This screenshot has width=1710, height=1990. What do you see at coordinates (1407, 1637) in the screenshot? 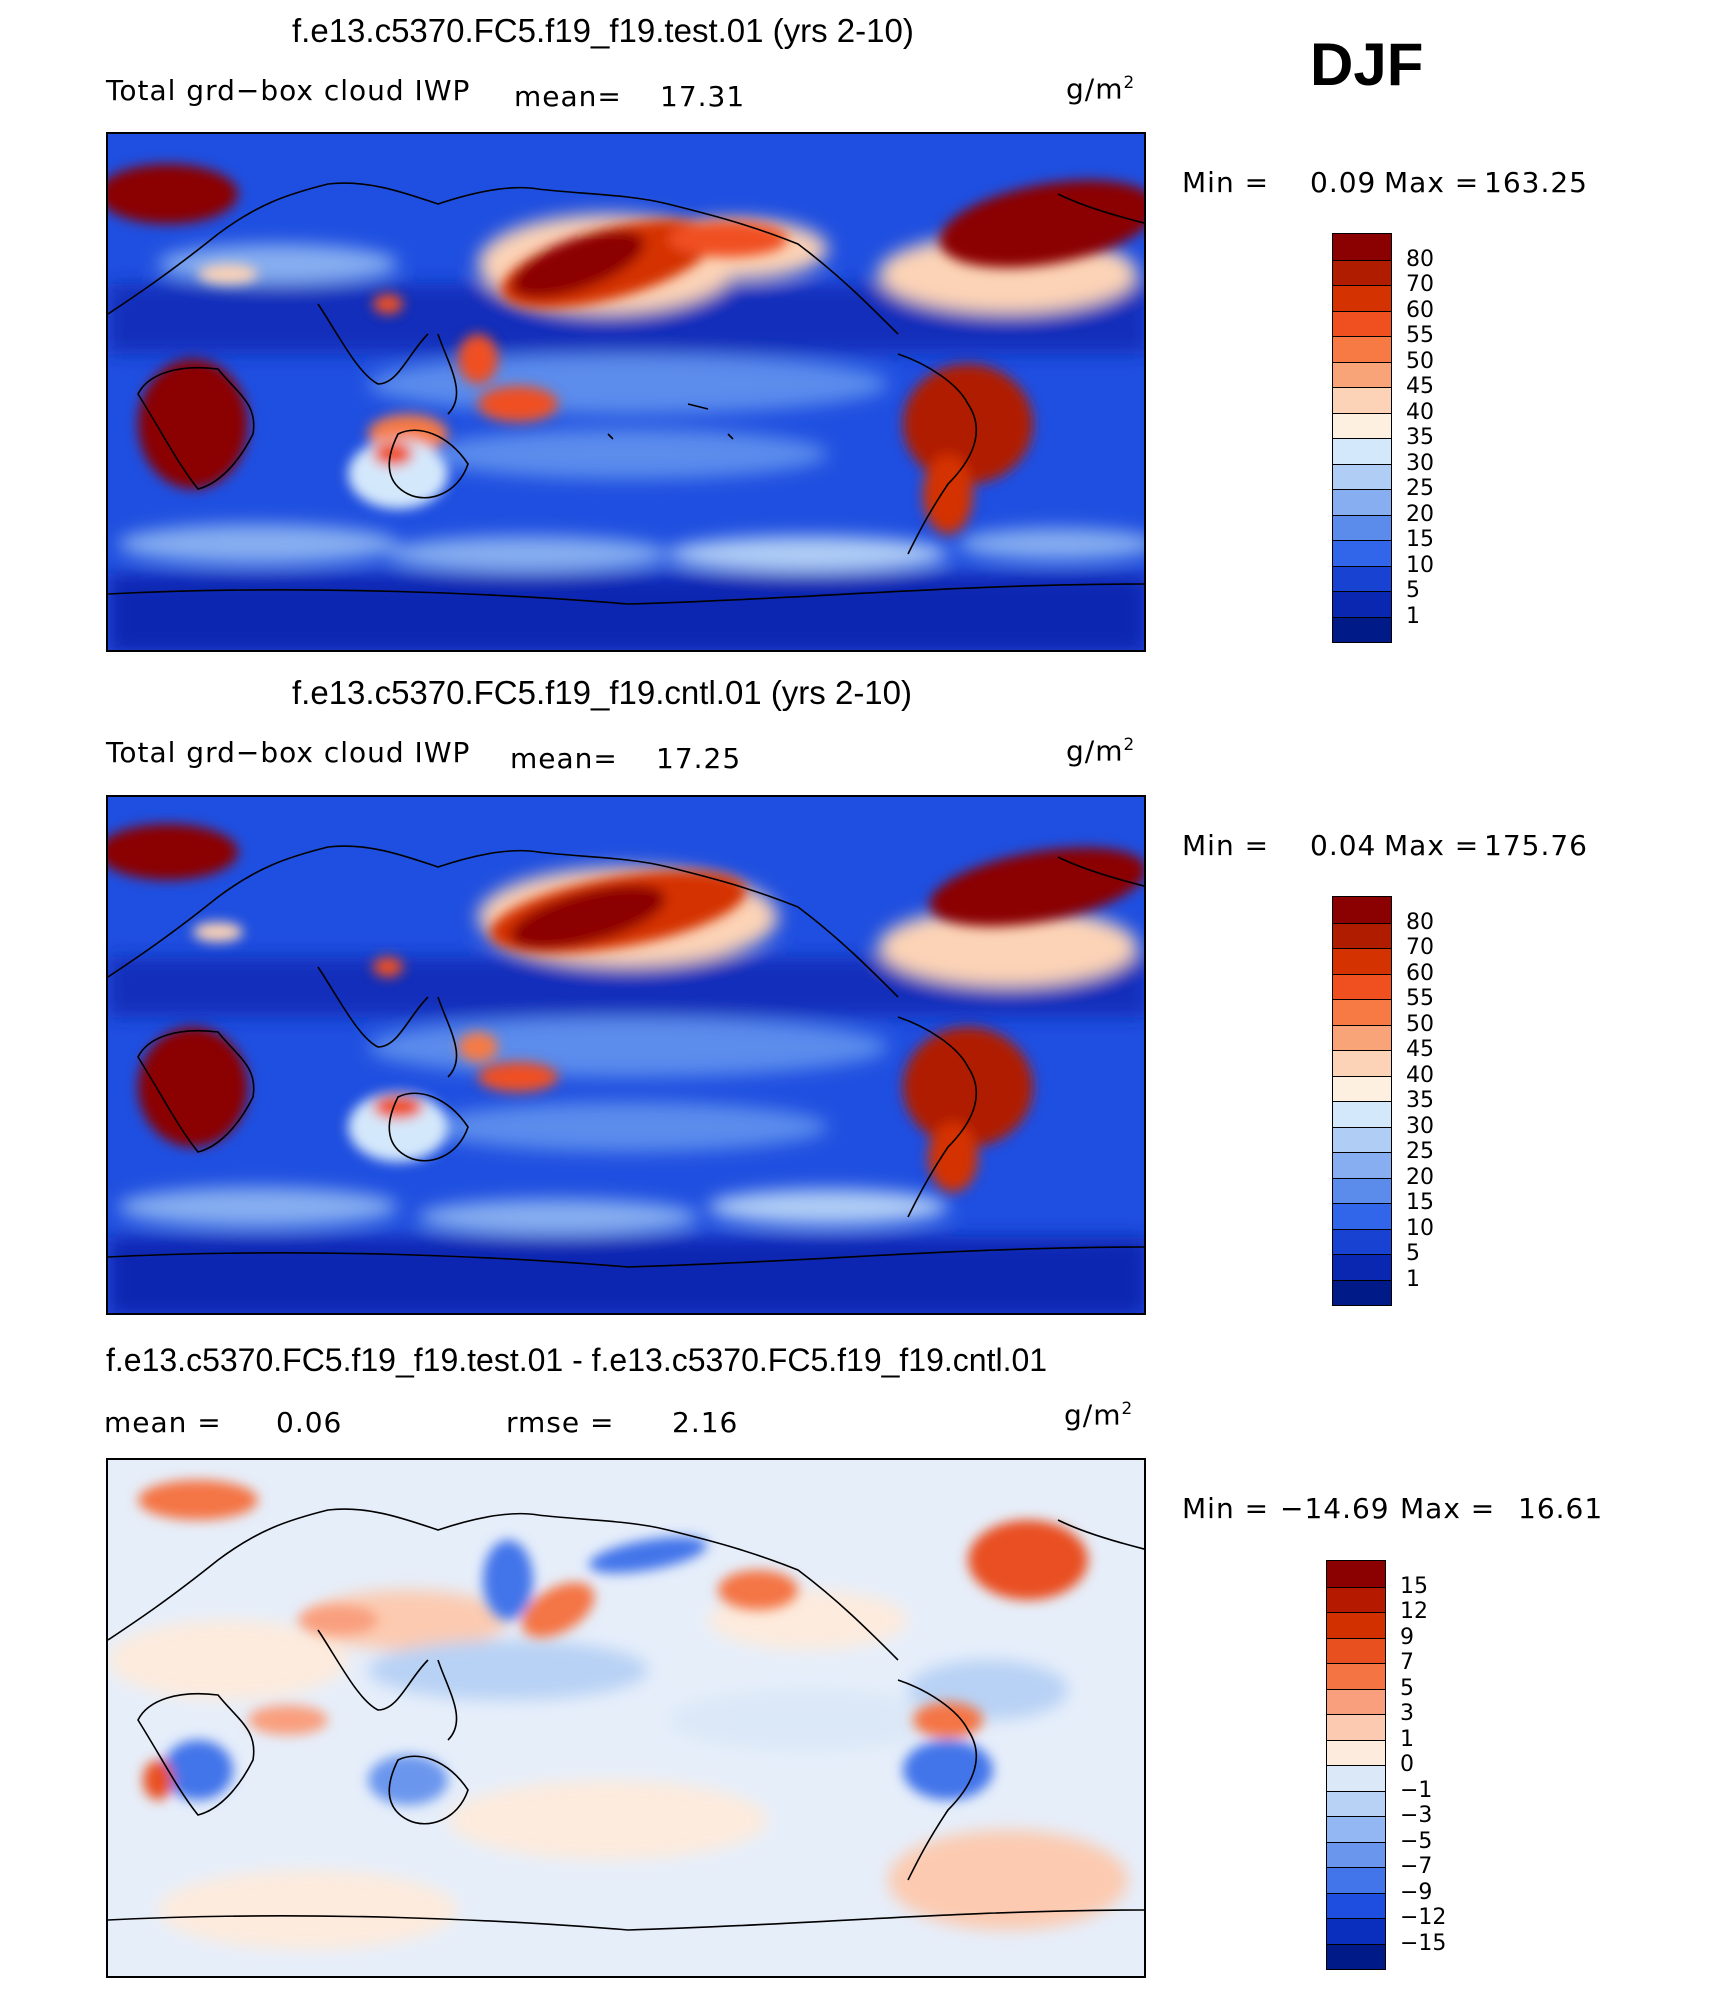
I see `colorbar-tick-label: 9` at bounding box center [1407, 1637].